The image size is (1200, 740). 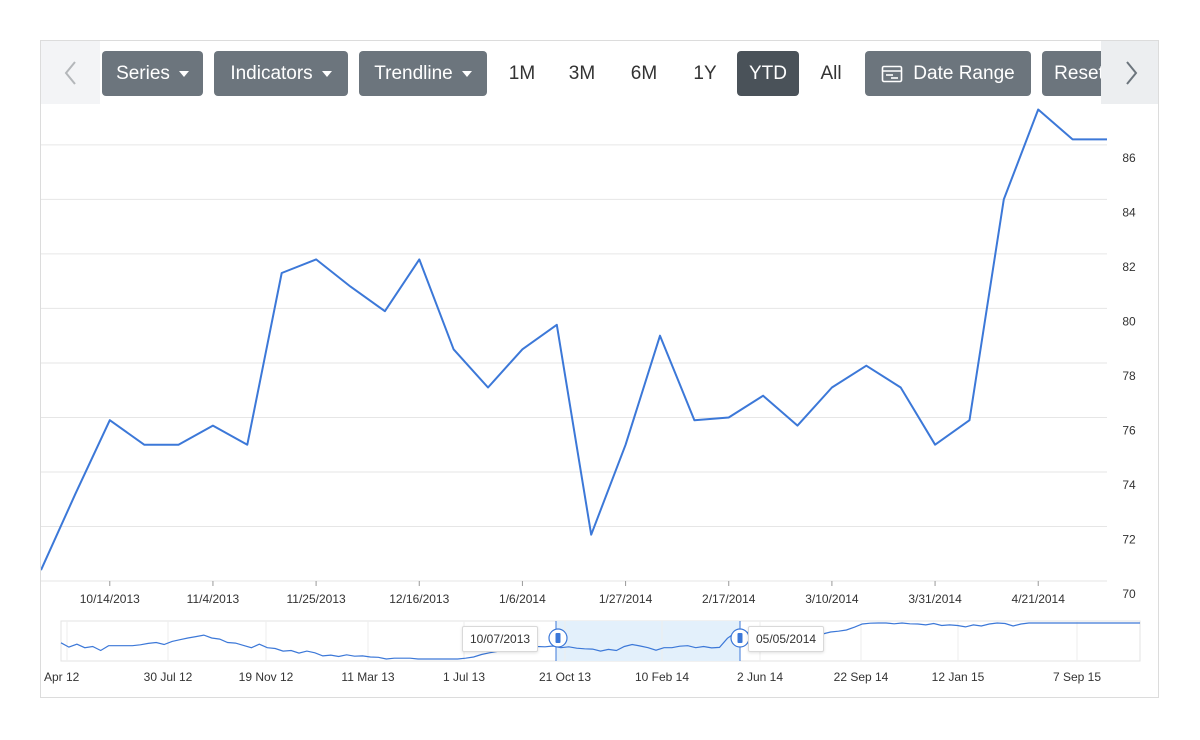 I want to click on x-tick-label: 11/4/2013, so click(x=213, y=599).